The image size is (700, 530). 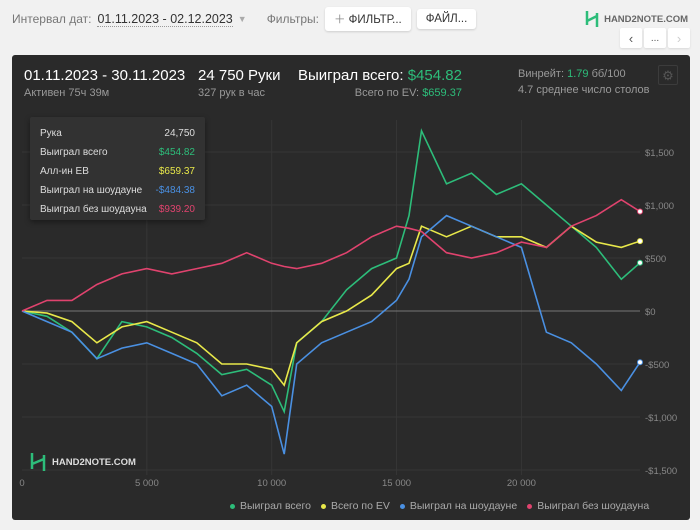 What do you see at coordinates (541, 74) in the screenshot?
I see `winrate-label: Винрейт:` at bounding box center [541, 74].